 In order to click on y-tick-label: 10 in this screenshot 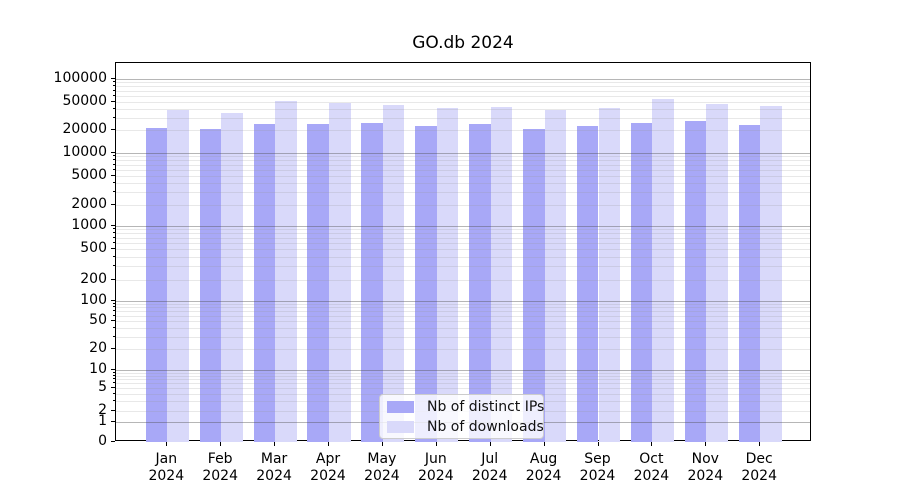, I will do `click(98, 368)`.